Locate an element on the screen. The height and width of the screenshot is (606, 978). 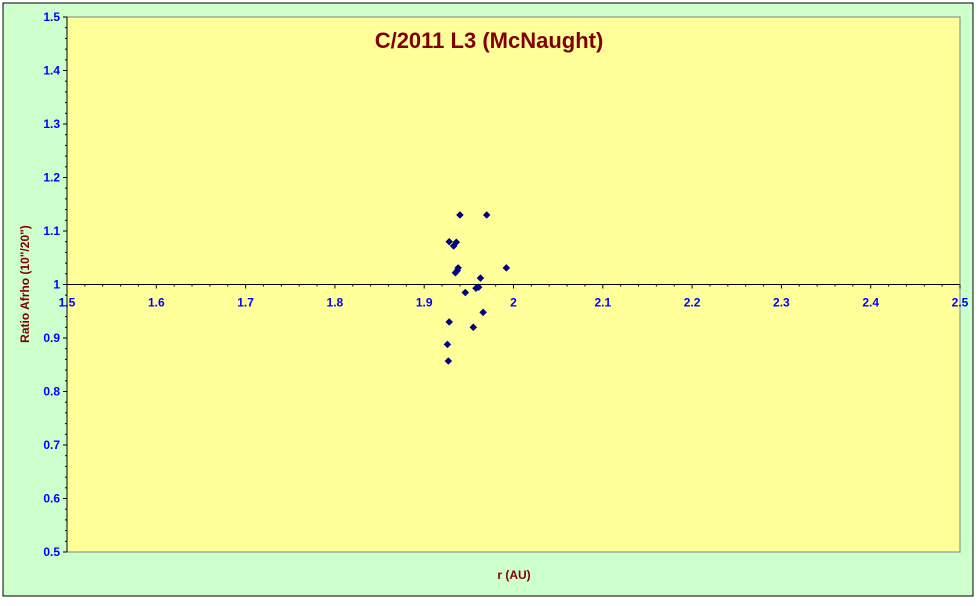
y-axis-title: Ratio Afrho (10"/20") is located at coordinates (25, 284).